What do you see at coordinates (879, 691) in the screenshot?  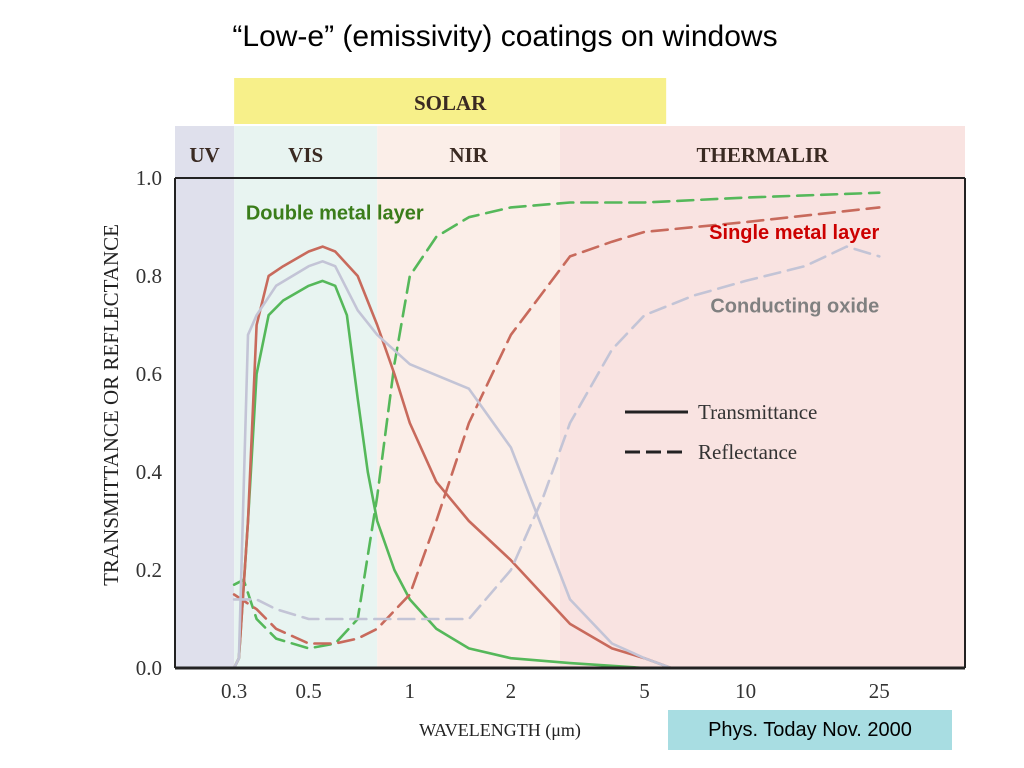 I see `x-tick-label: 25` at bounding box center [879, 691].